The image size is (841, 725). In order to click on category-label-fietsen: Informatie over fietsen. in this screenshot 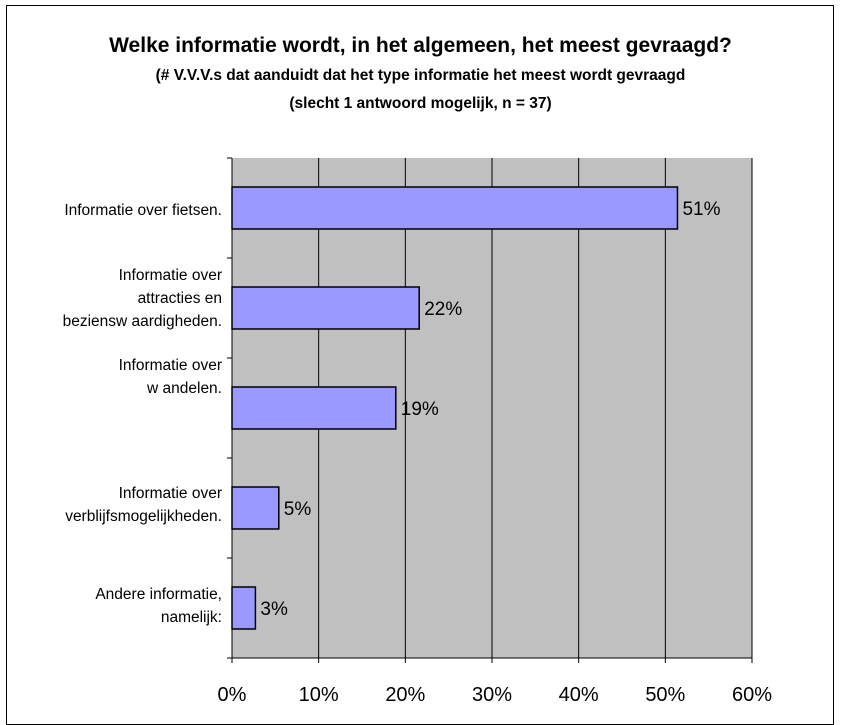, I will do `click(143, 210)`.